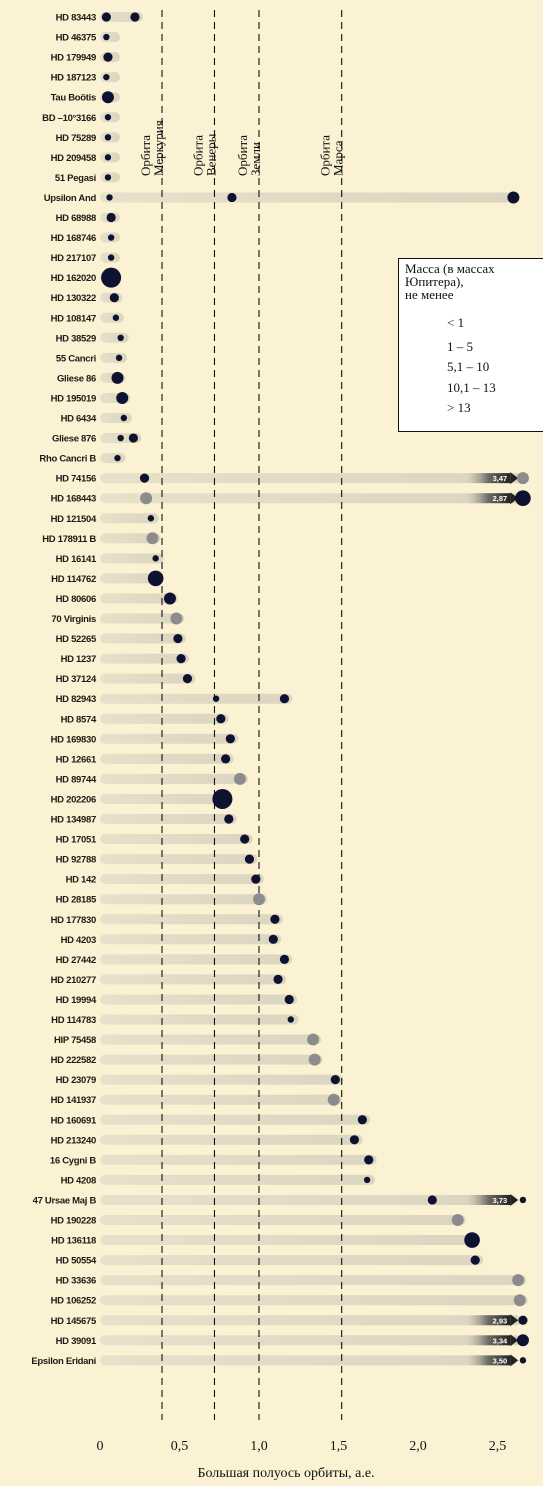 This screenshot has width=543, height=1486. What do you see at coordinates (76, 559) in the screenshot?
I see `star-label: HD 16141` at bounding box center [76, 559].